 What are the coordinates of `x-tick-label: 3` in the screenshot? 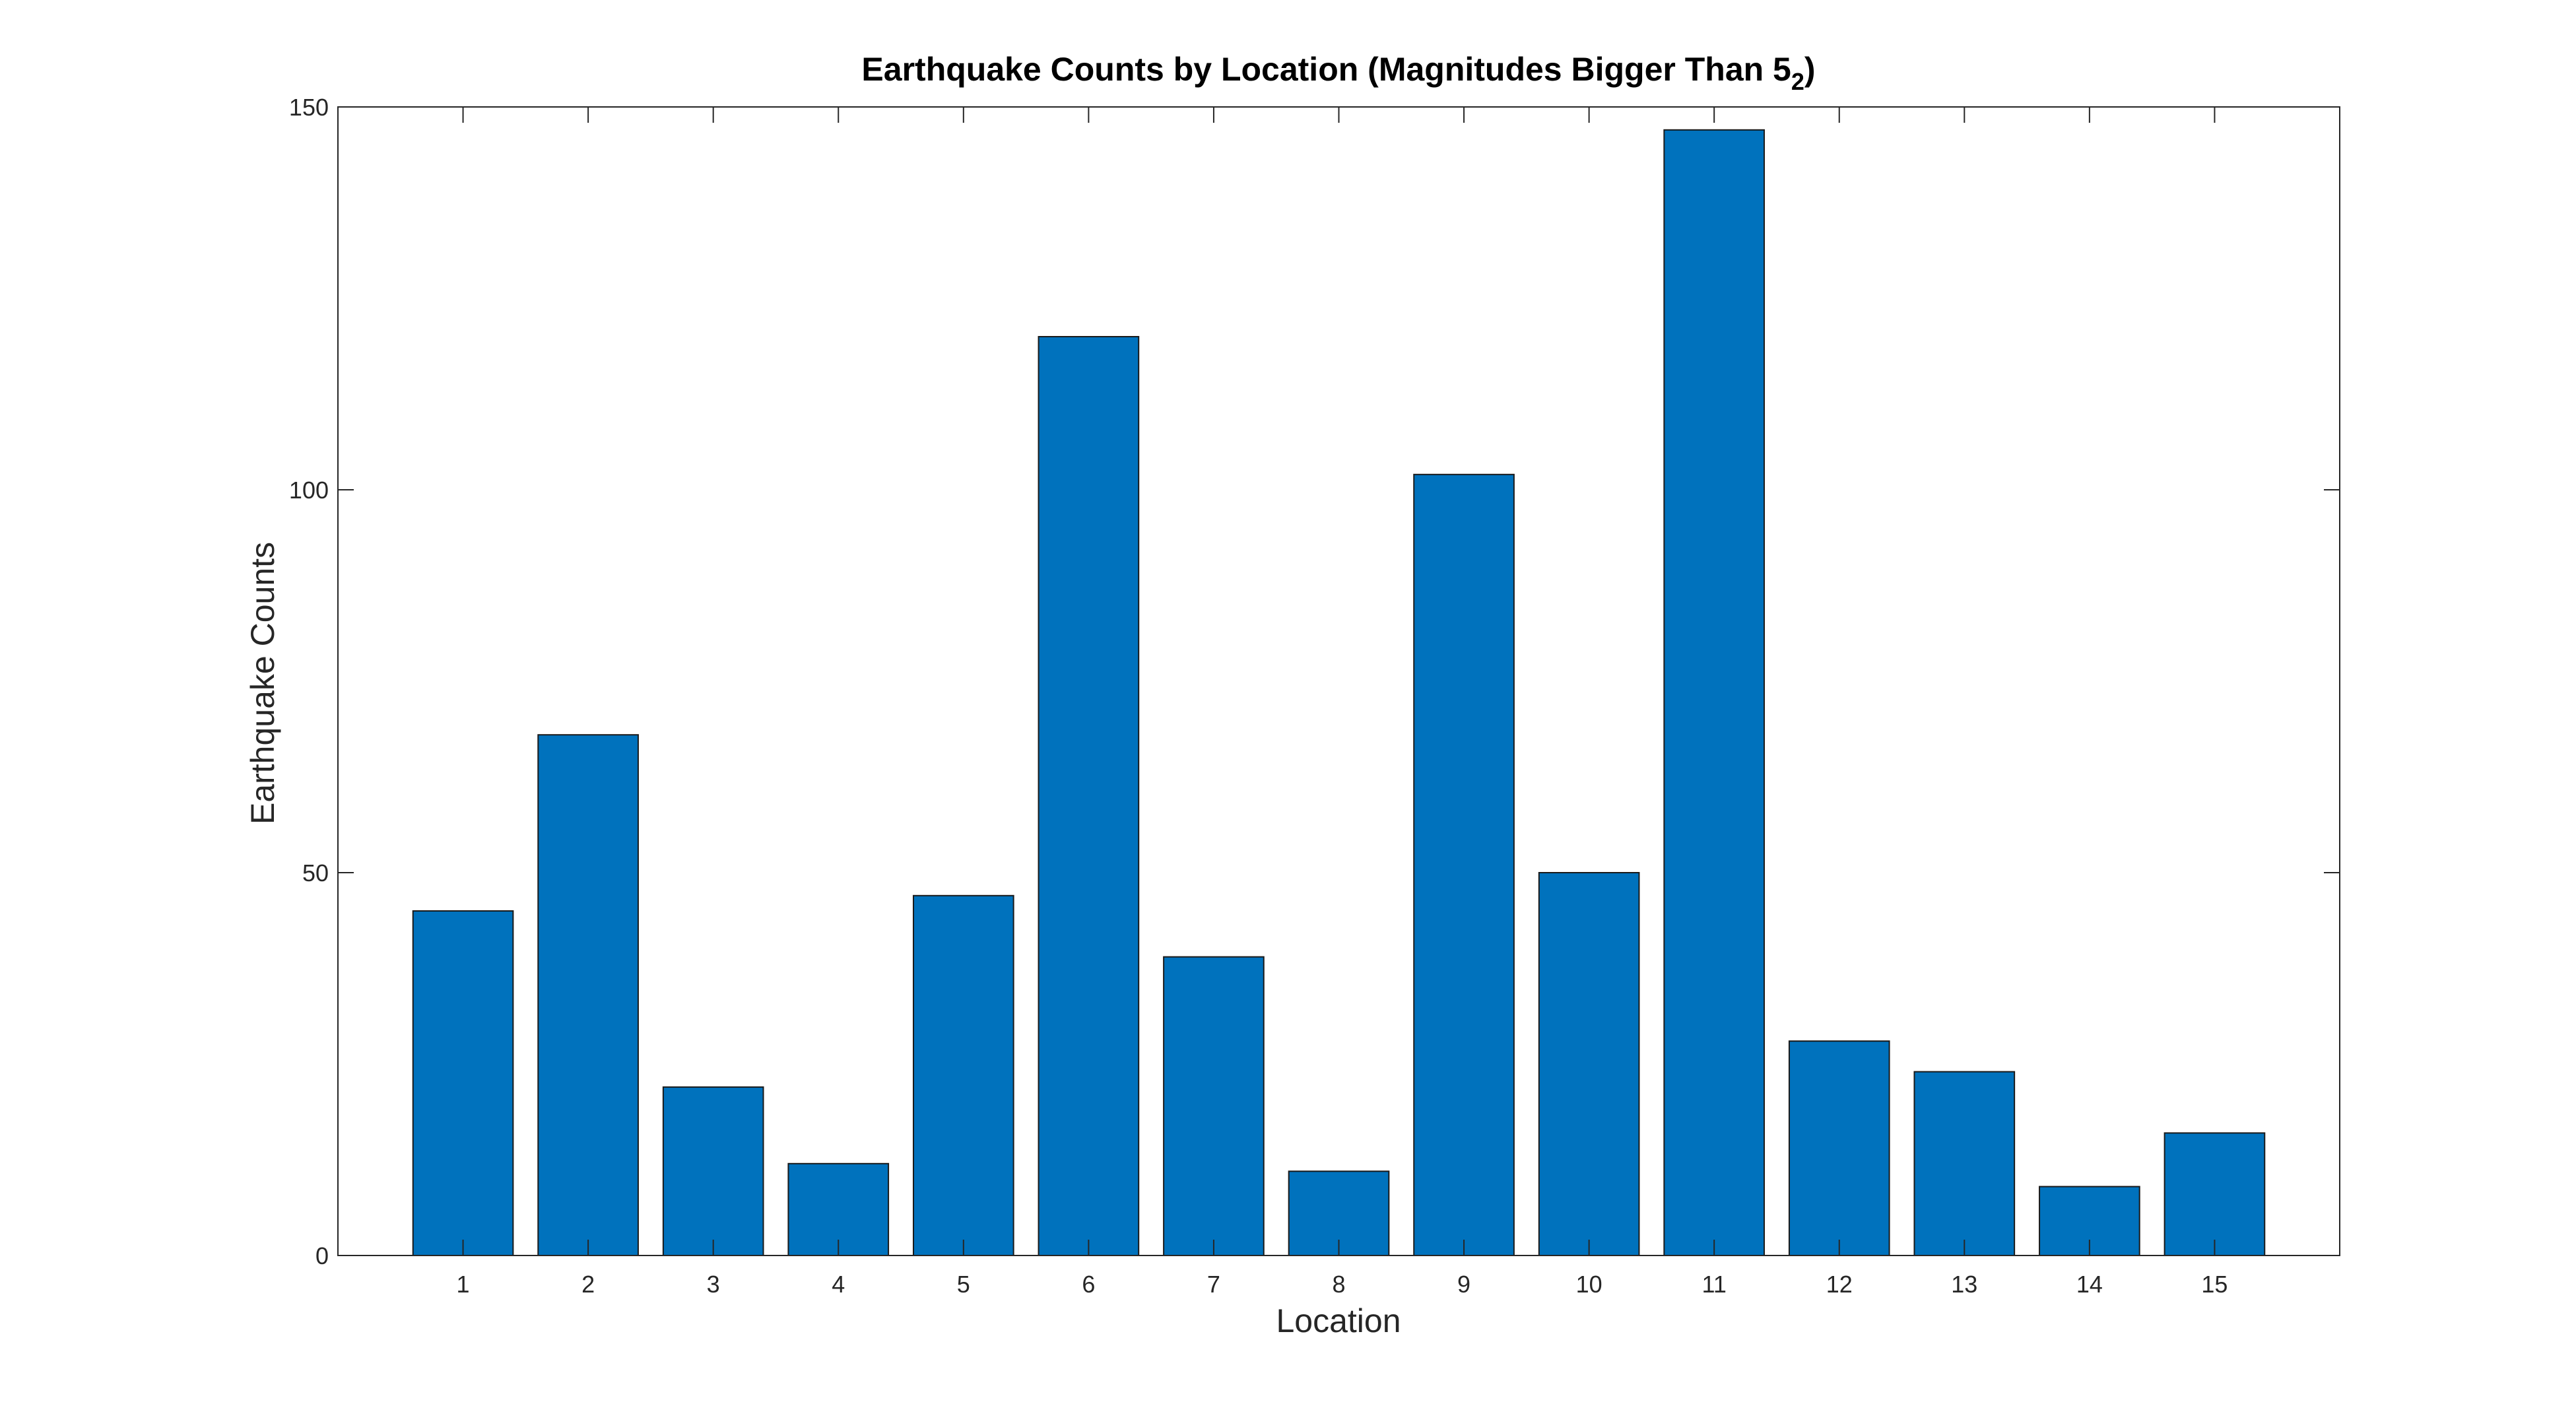 It's located at (713, 1284).